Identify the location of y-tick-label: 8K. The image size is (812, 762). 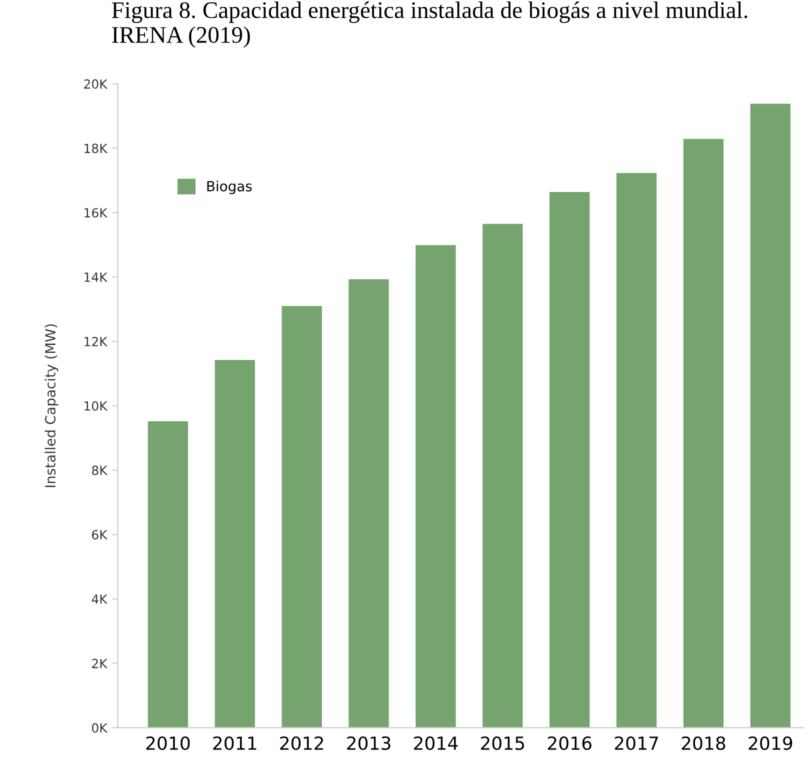
(100, 471).